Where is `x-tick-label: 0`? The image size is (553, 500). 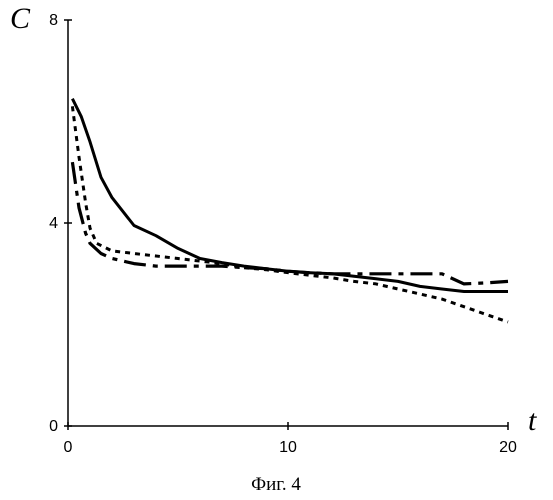
x-tick-label: 0 is located at coordinates (68, 447).